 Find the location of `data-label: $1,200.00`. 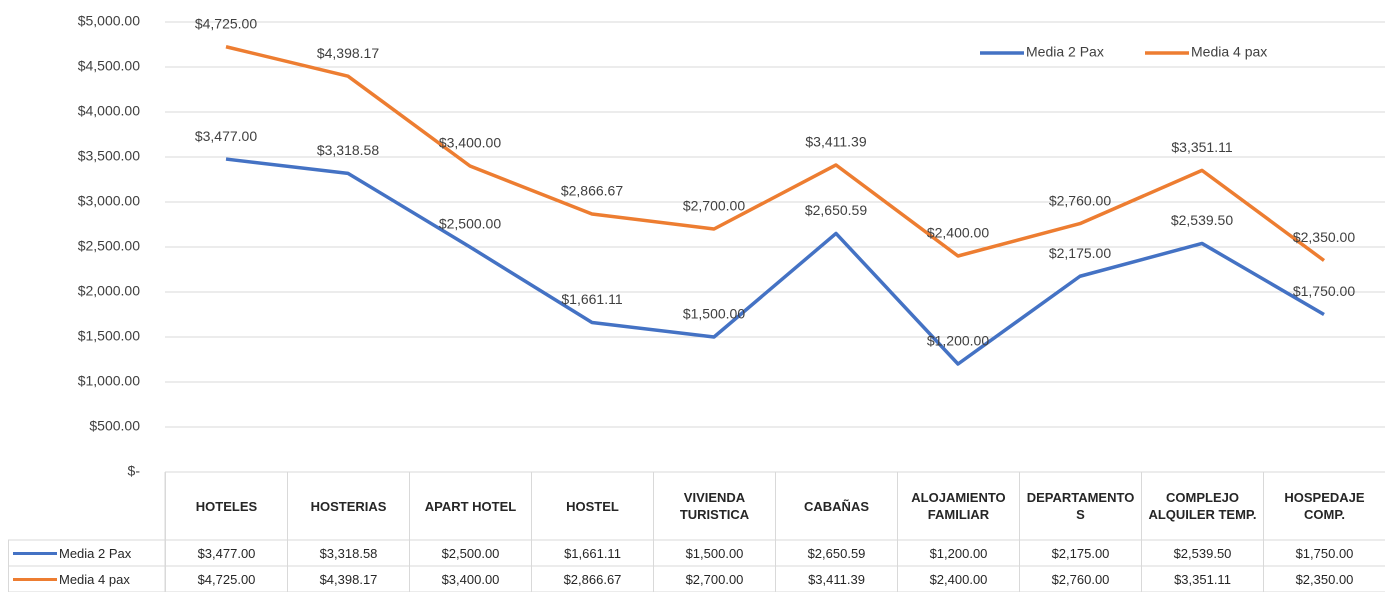

data-label: $1,200.00 is located at coordinates (958, 341).